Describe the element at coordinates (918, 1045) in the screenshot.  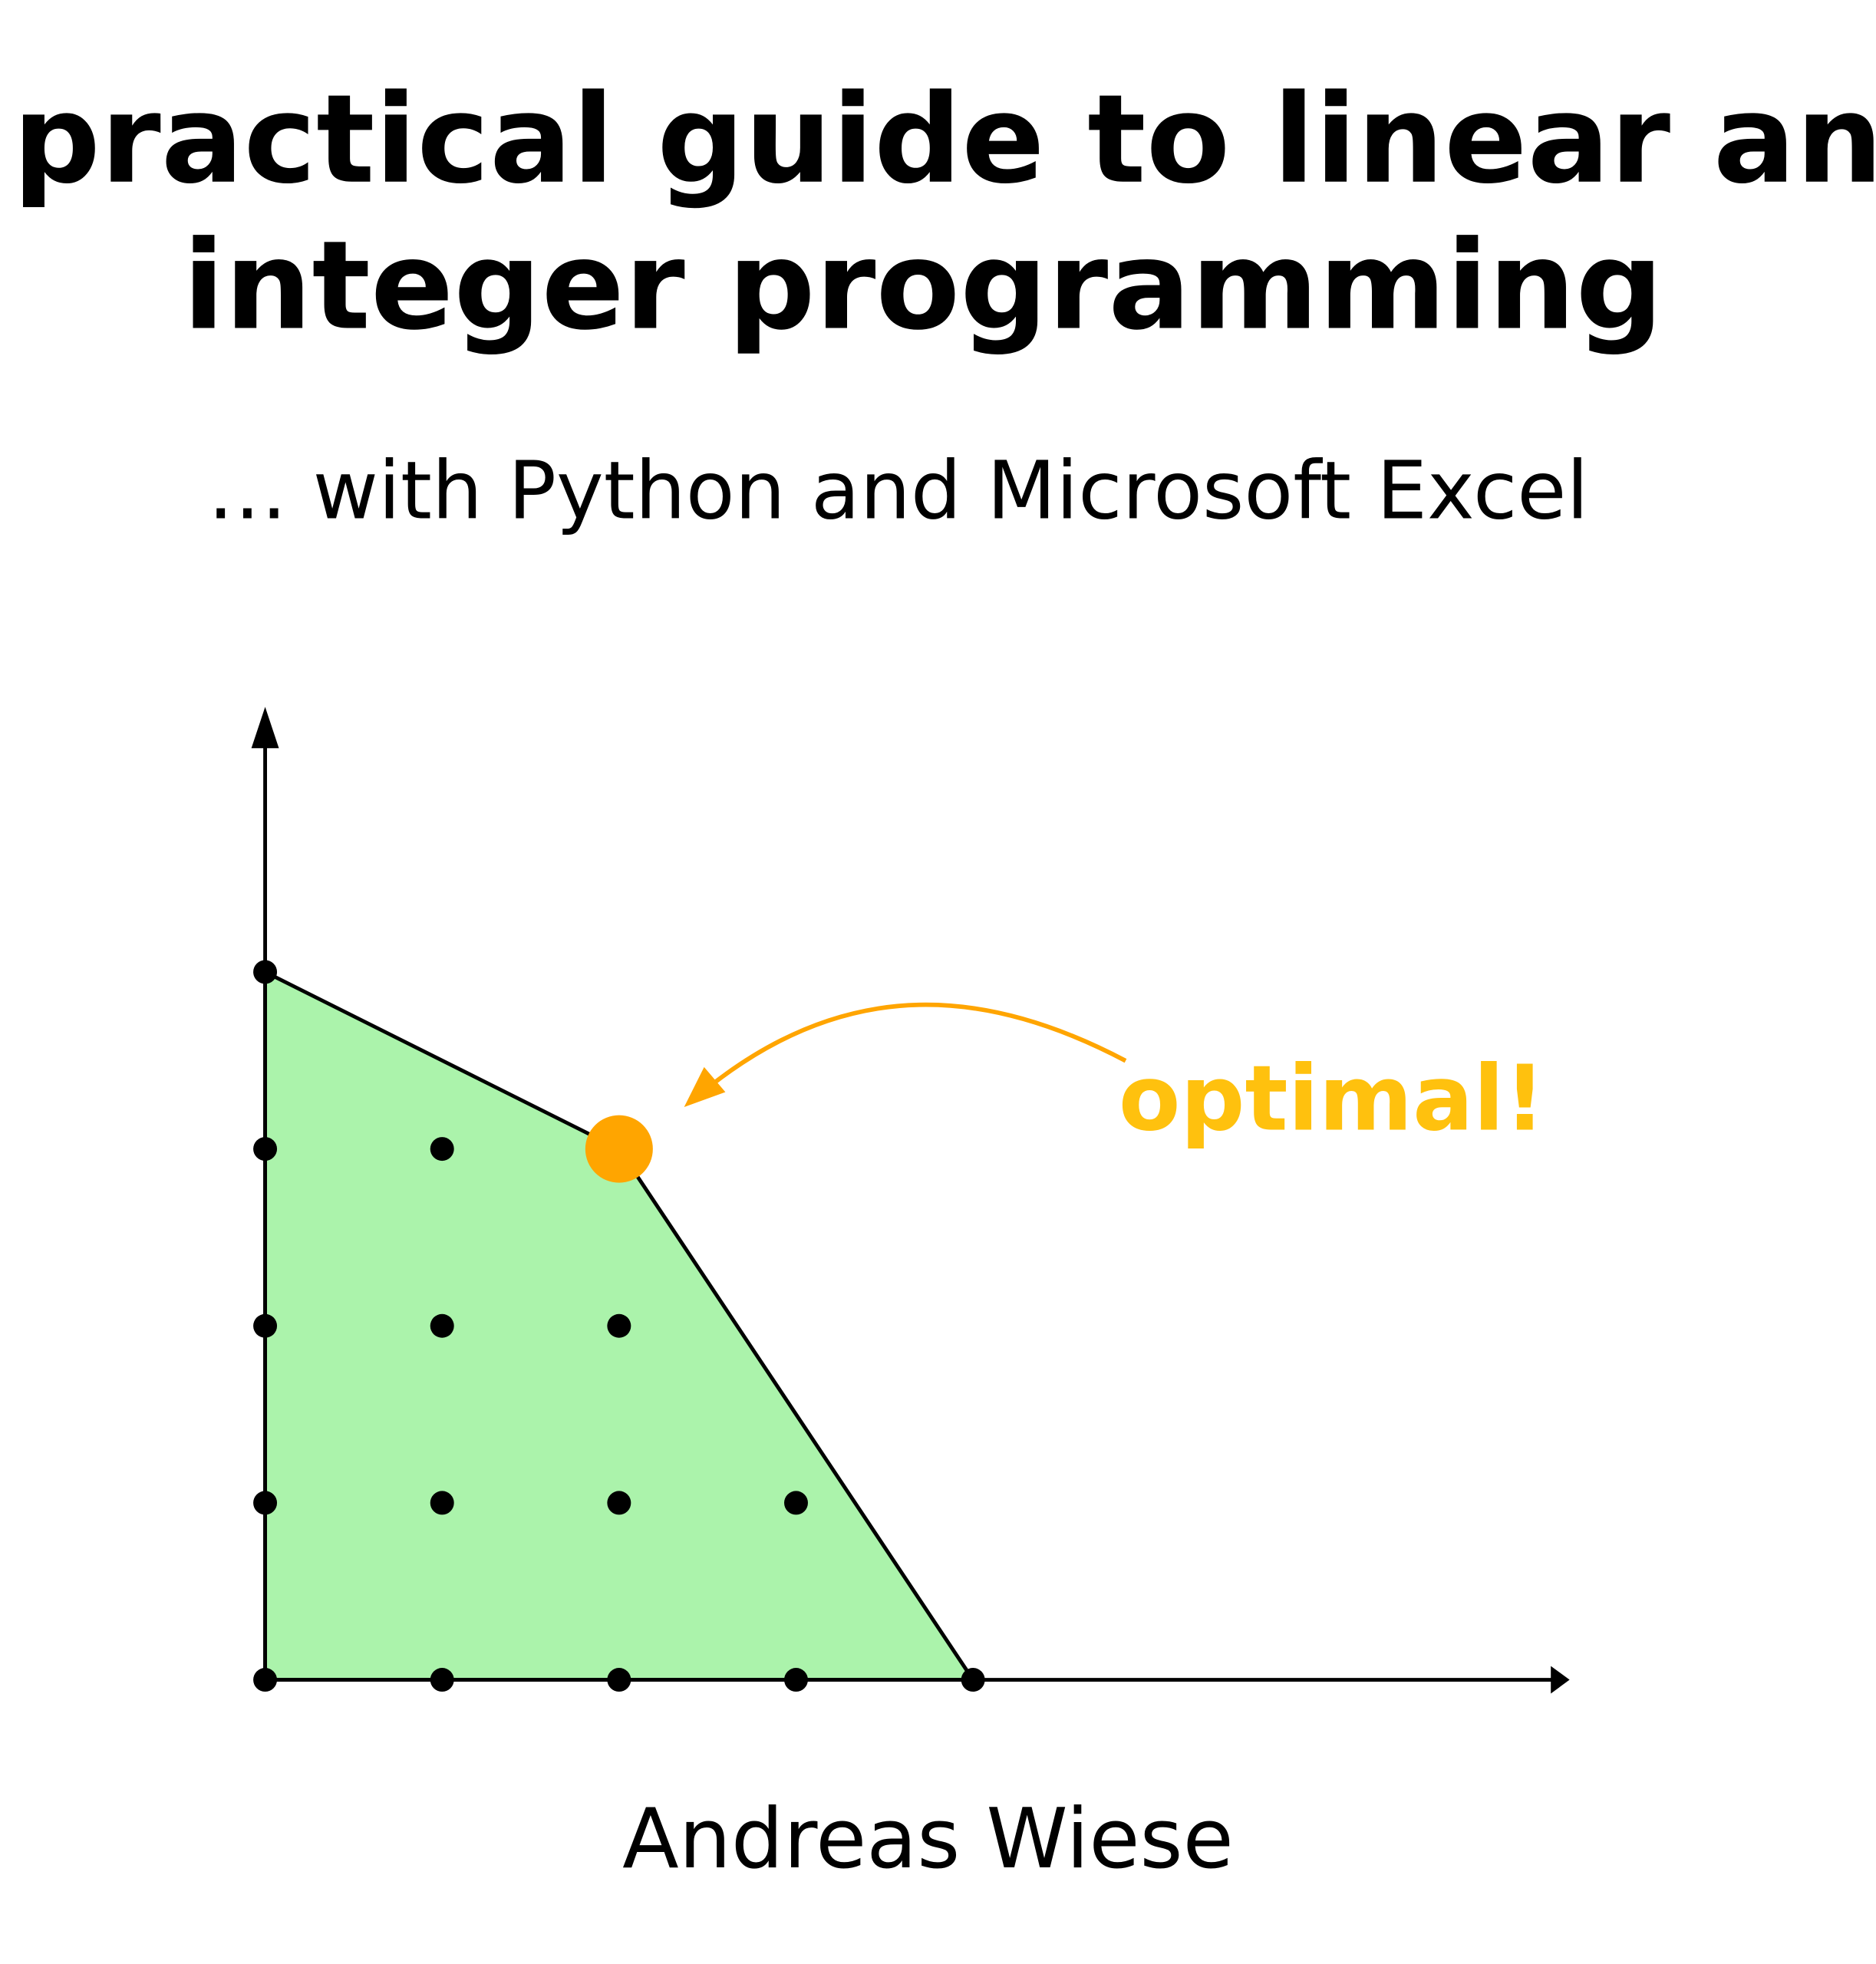
I see `optimal-arrow` at that location.